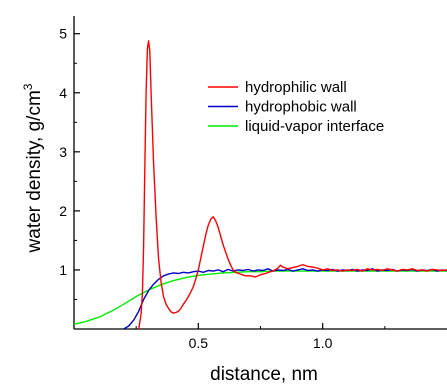  I want to click on x-tick-label: 0.5, so click(199, 343).